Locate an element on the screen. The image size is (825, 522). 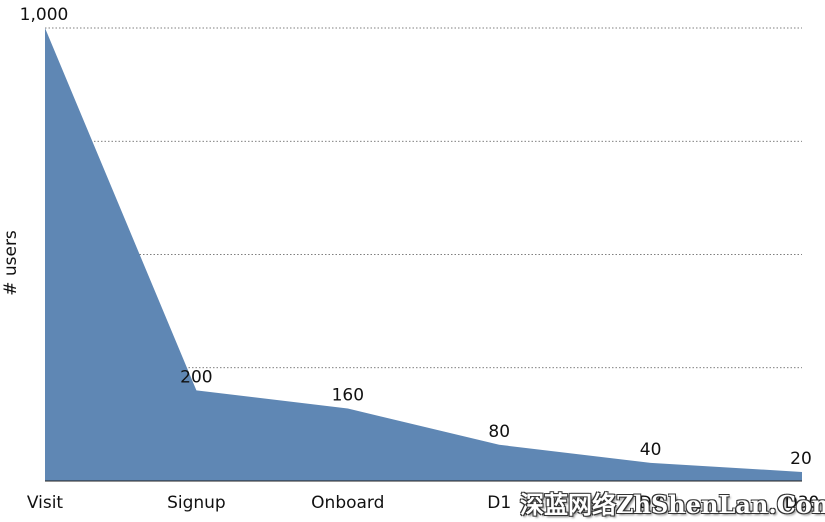
data-label: 20 is located at coordinates (801, 459).